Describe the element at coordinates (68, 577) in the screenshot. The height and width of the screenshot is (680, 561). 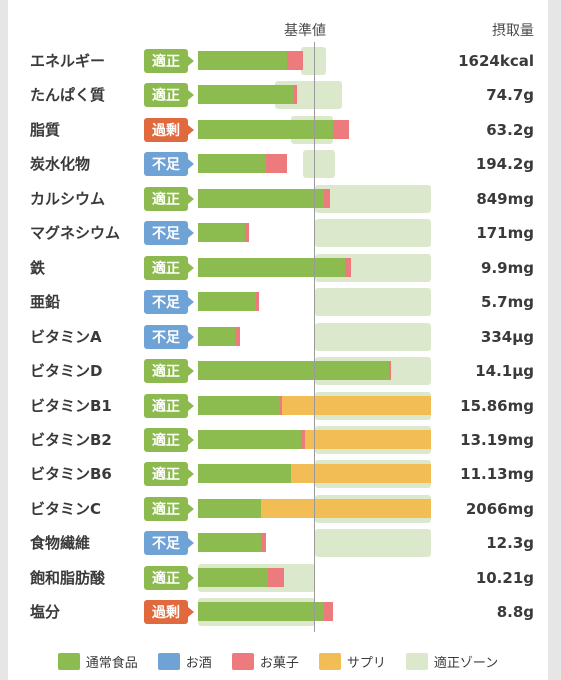
I see `nutrient-name: 飽和脂肪酸` at that location.